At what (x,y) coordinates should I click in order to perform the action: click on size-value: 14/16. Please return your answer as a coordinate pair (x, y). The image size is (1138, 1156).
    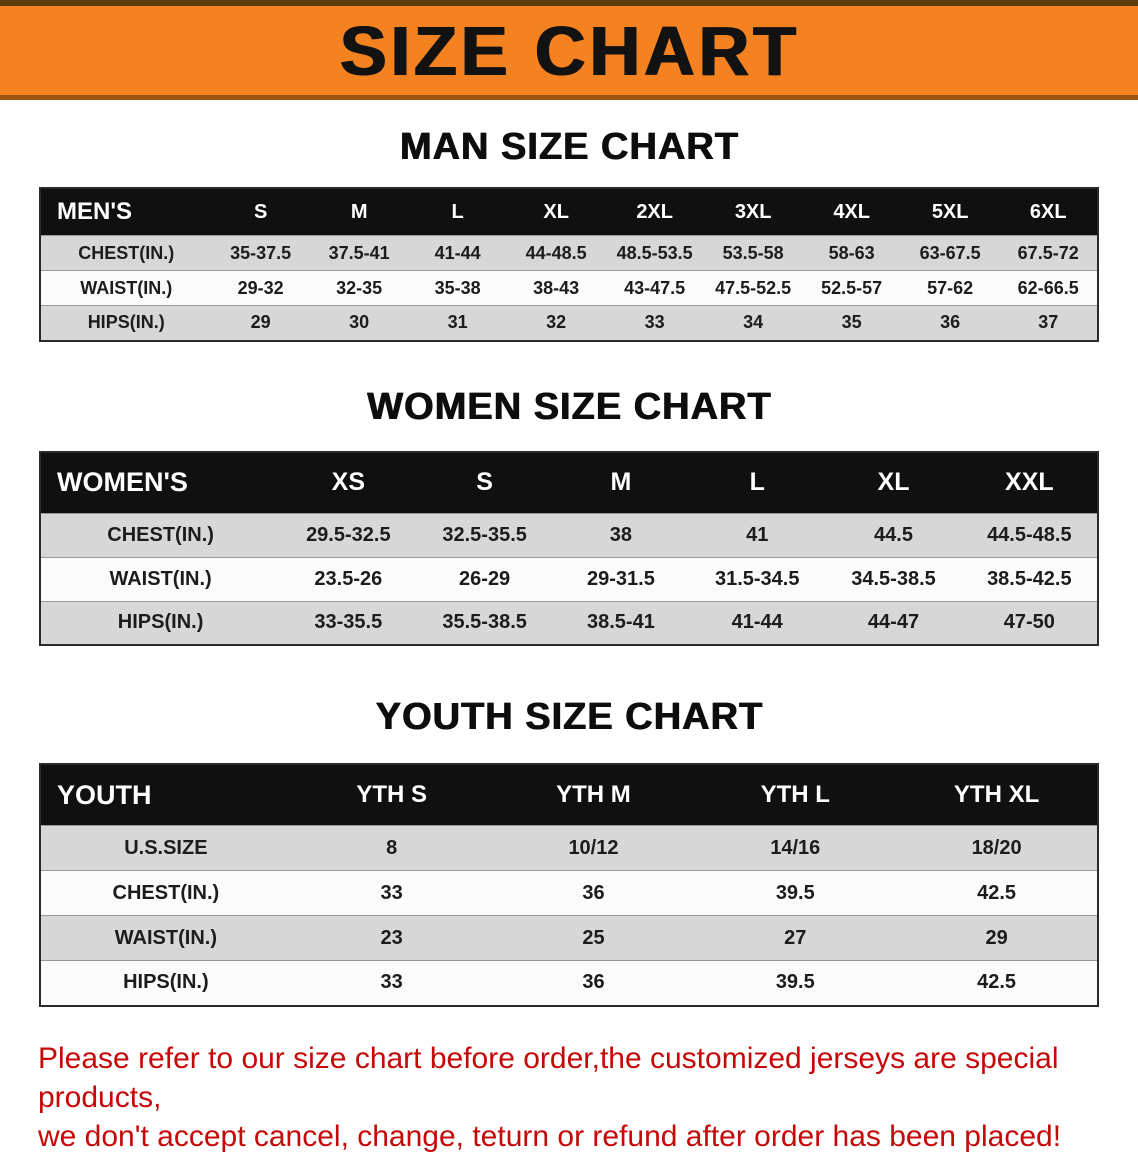
    Looking at the image, I should click on (795, 847).